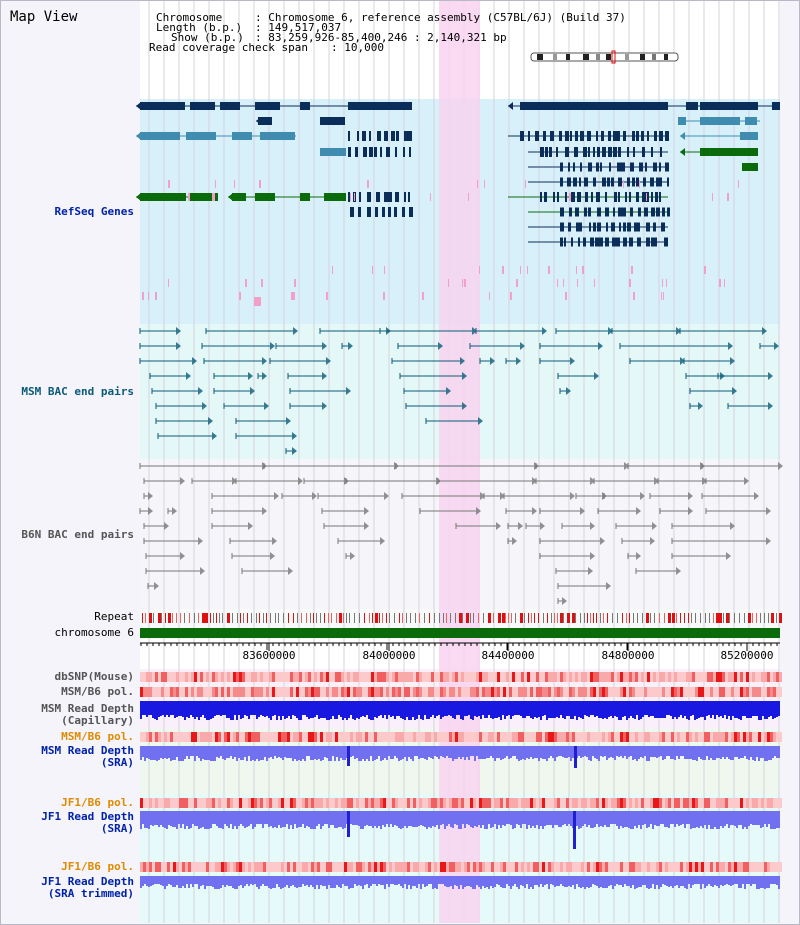 The height and width of the screenshot is (925, 800). Describe the element at coordinates (87, 881) in the screenshot. I see `track-label-jf1-depth-trimmed: JF1 Read Depth` at that location.